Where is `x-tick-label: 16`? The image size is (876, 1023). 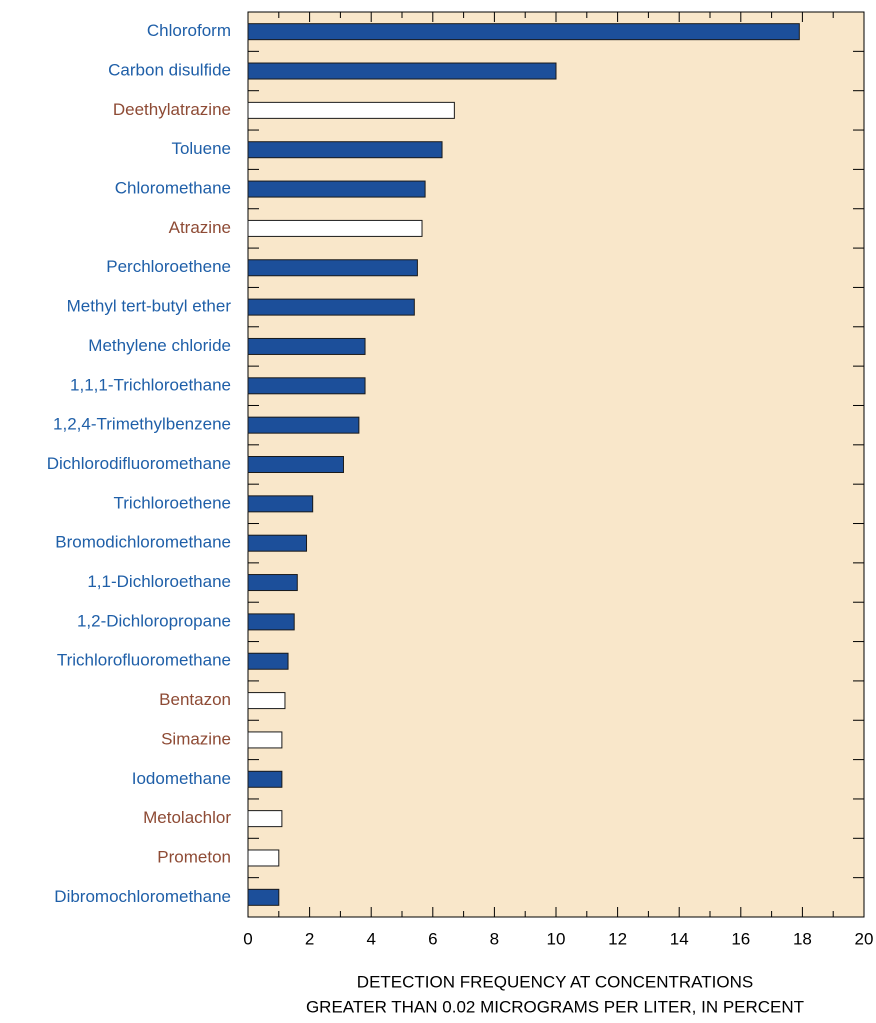 x-tick-label: 16 is located at coordinates (740, 938).